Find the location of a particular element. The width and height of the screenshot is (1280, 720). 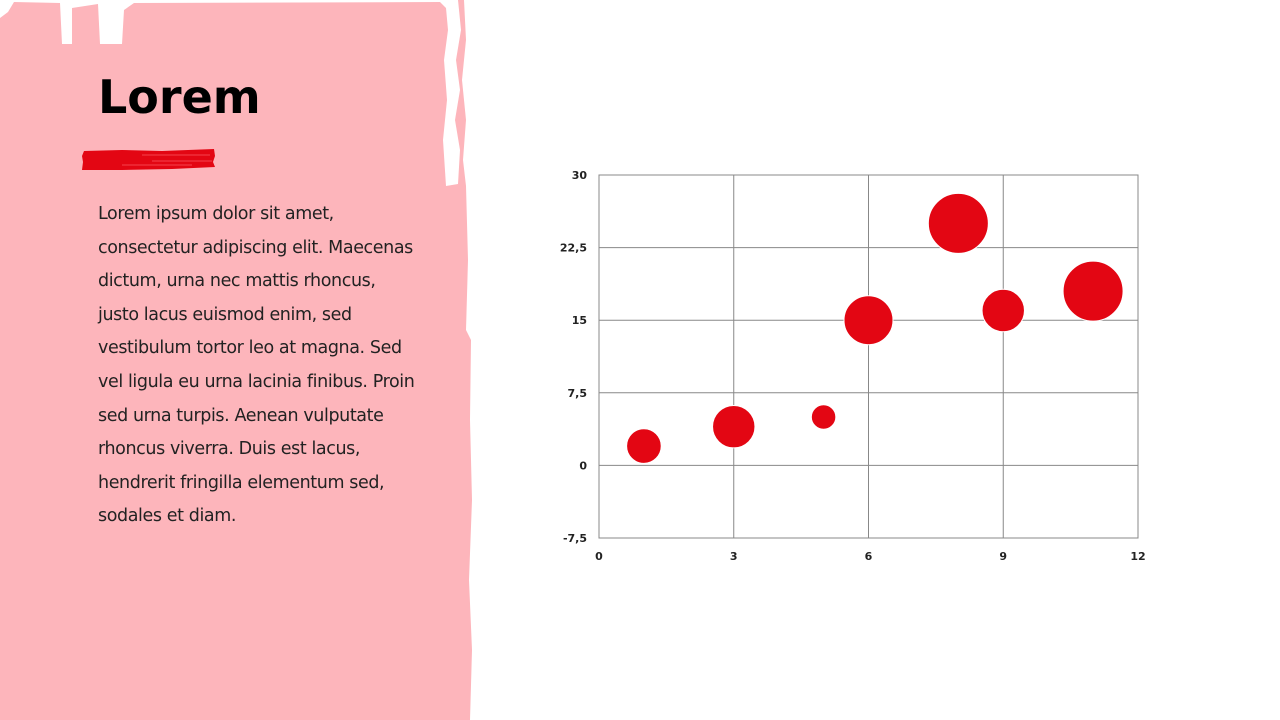

y-tick-label: 30 is located at coordinates (580, 175).